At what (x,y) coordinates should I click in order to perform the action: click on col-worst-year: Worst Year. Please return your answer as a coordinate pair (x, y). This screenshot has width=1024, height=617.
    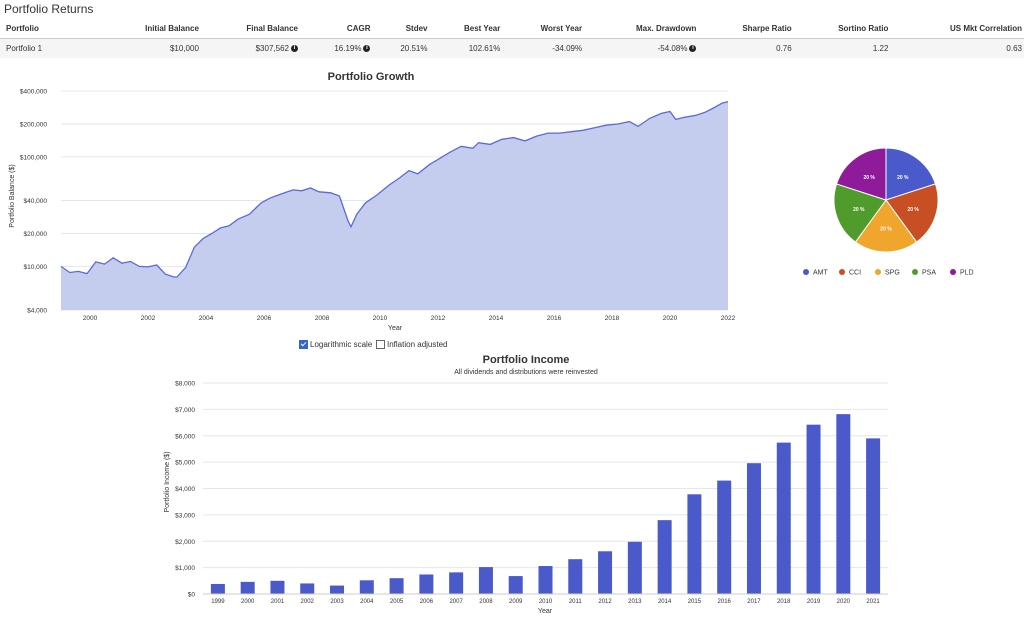
    Looking at the image, I should click on (544, 29).